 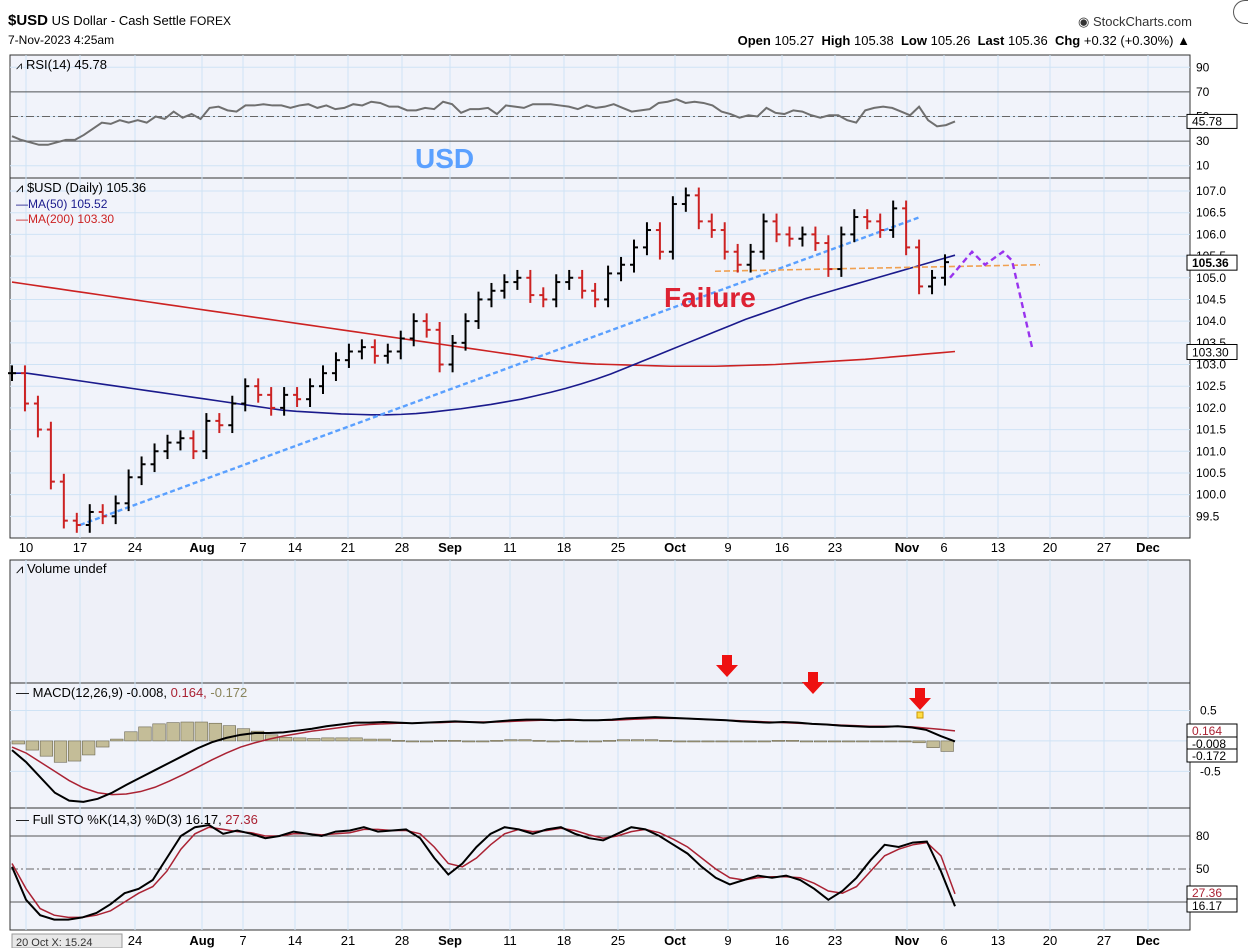 What do you see at coordinates (1210, 352) in the screenshot?
I see `price-last-tag-text: 103.30` at bounding box center [1210, 352].